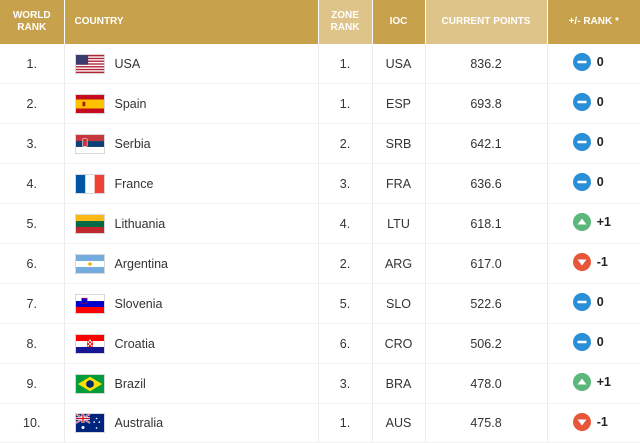 The image size is (640, 443). I want to click on current-points-cell: 478.0, so click(486, 383).